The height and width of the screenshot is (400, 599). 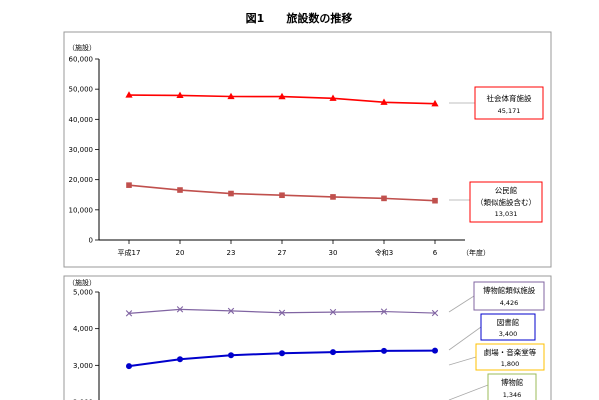 I want to click on legend-label-theaters: 劇場・音楽堂等, so click(x=510, y=352).